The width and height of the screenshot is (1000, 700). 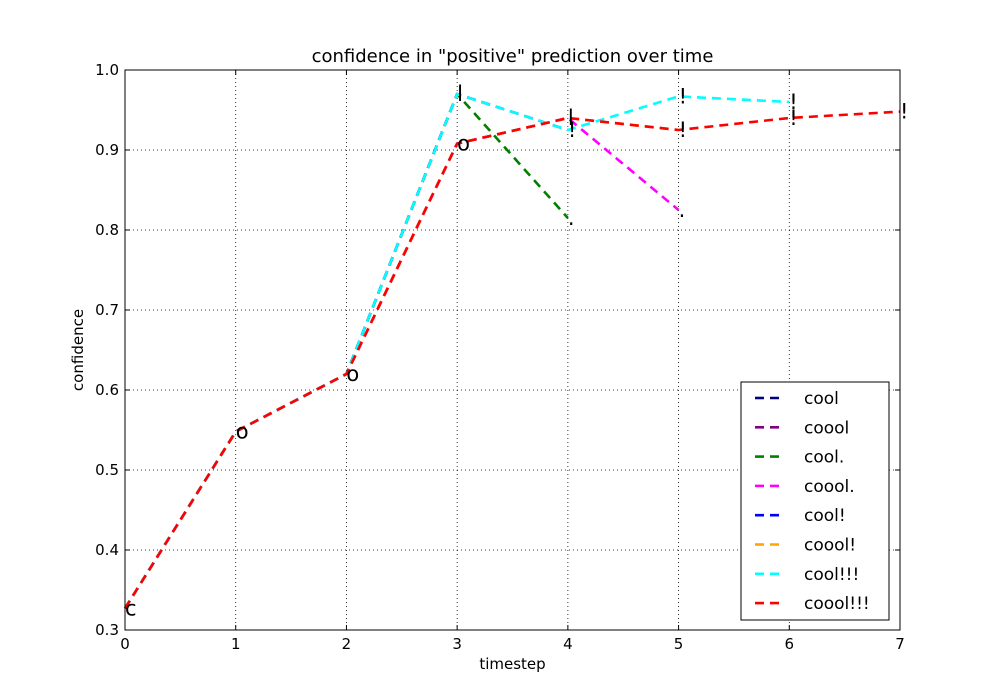 What do you see at coordinates (821, 399) in the screenshot?
I see `legend-label: cool` at bounding box center [821, 399].